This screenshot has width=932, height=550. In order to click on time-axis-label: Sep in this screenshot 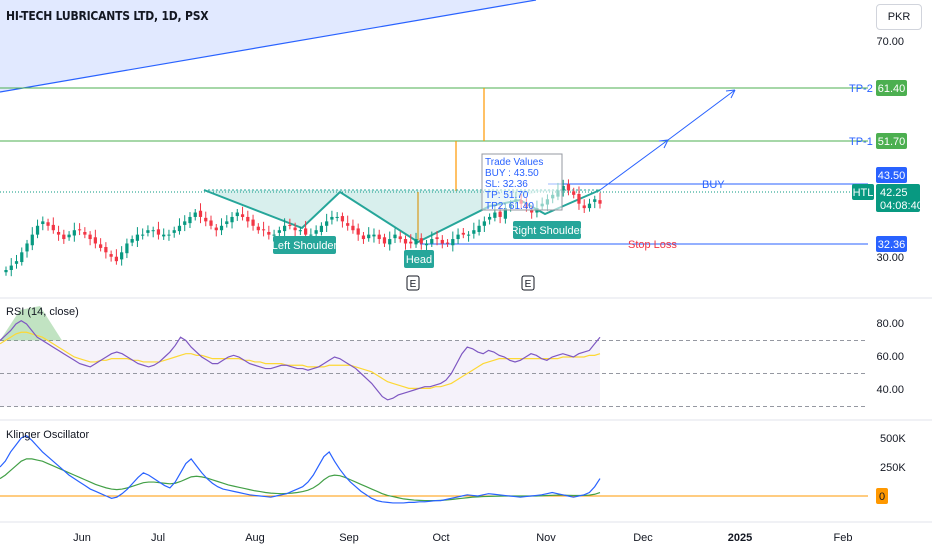, I will do `click(349, 538)`.